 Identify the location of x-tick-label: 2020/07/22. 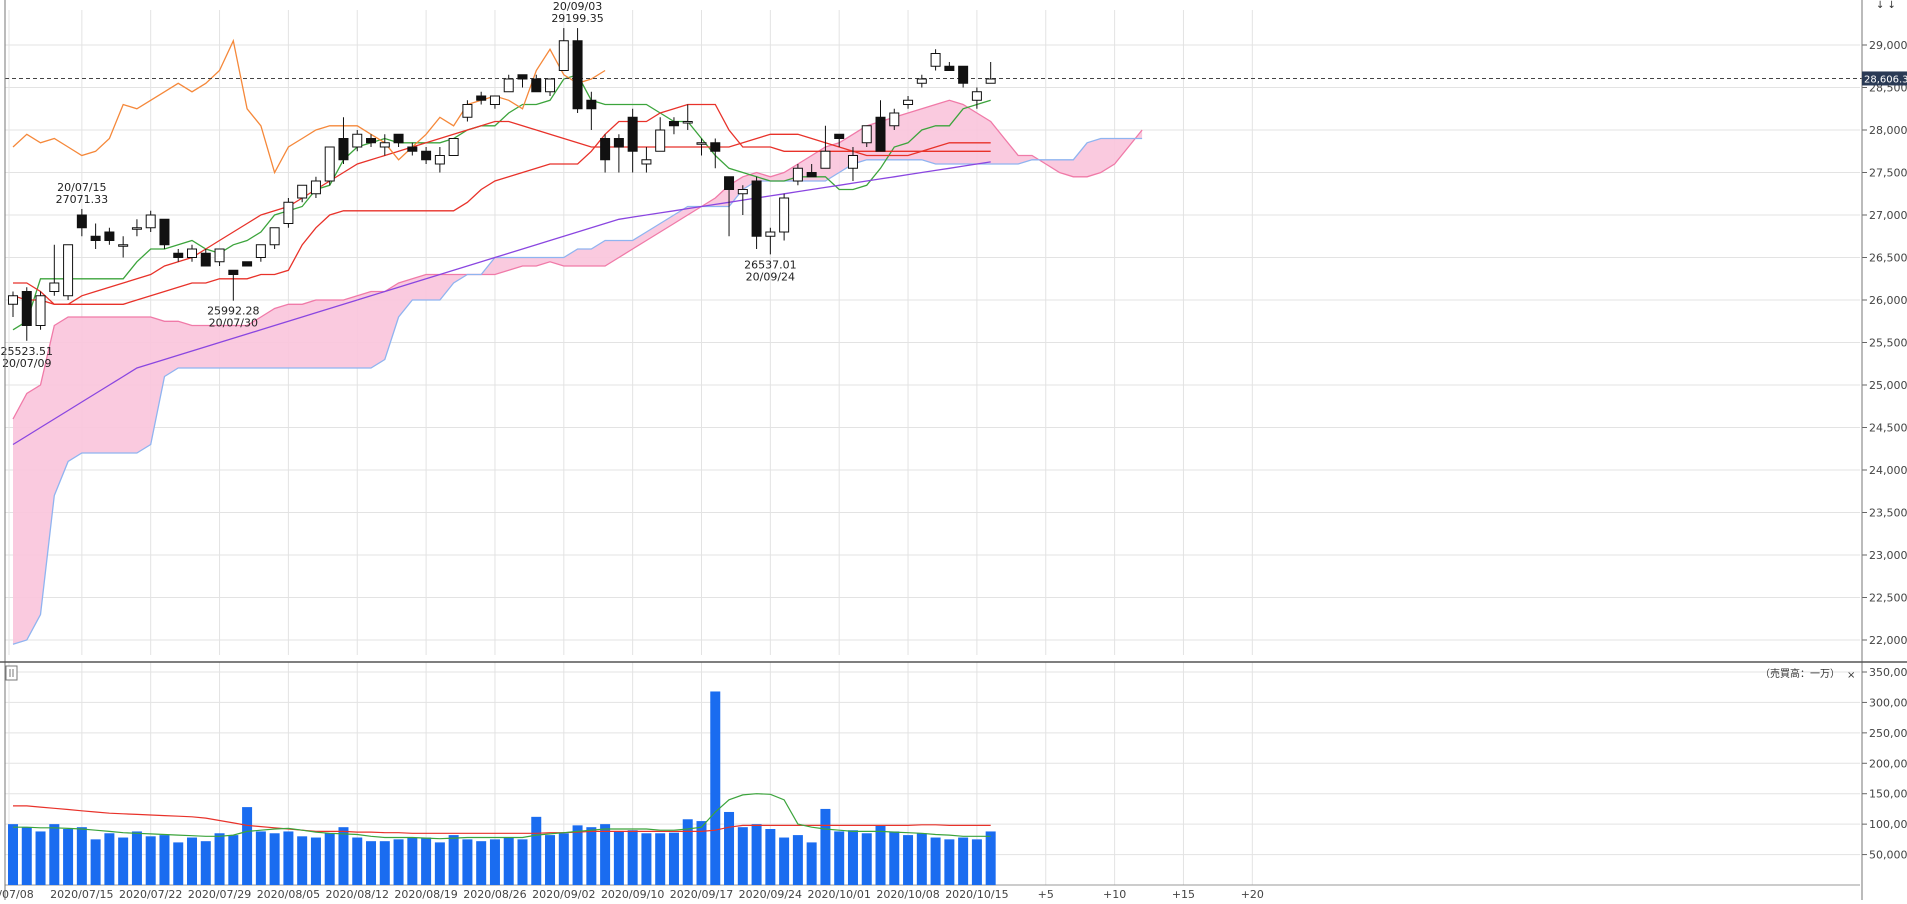
(150, 894).